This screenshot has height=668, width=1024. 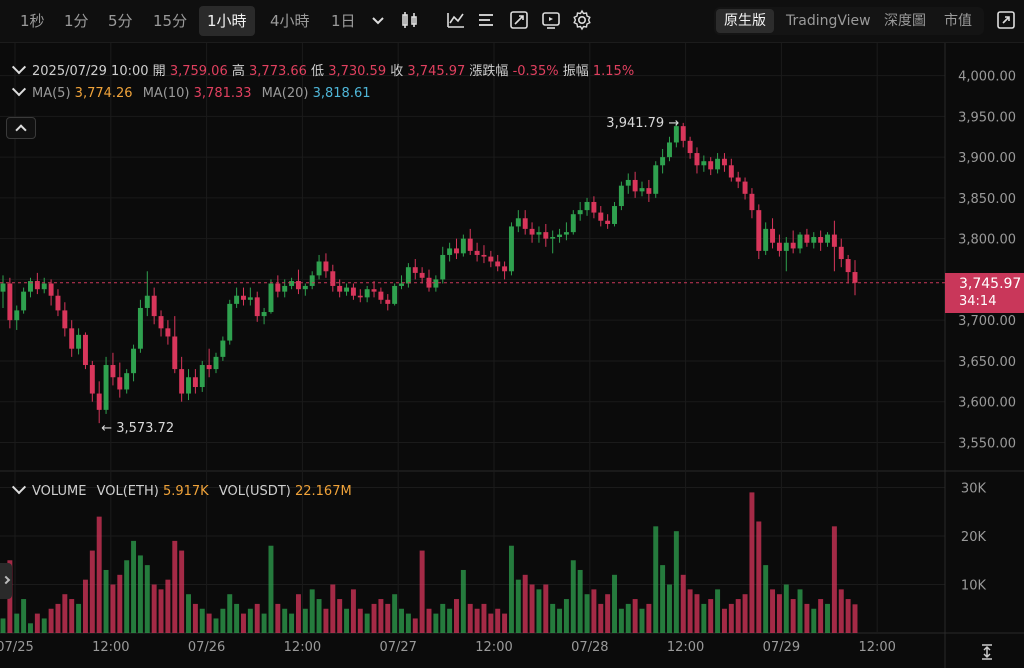 I want to click on replay-icon, so click(x=551, y=20).